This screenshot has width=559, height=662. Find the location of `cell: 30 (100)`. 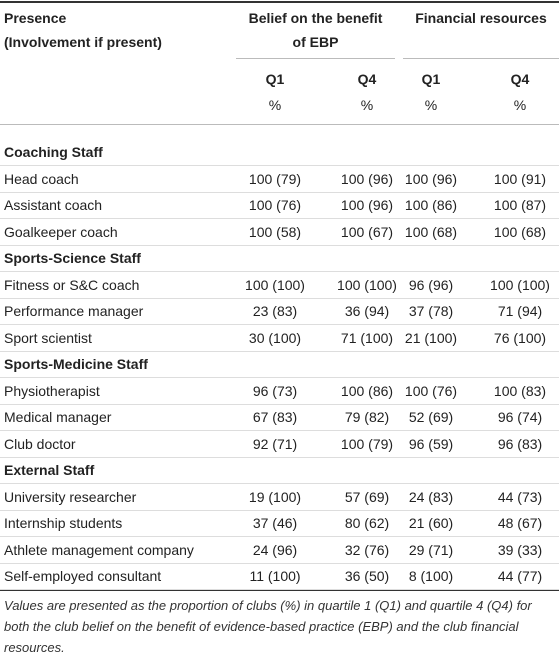

cell: 30 (100) is located at coordinates (275, 337).